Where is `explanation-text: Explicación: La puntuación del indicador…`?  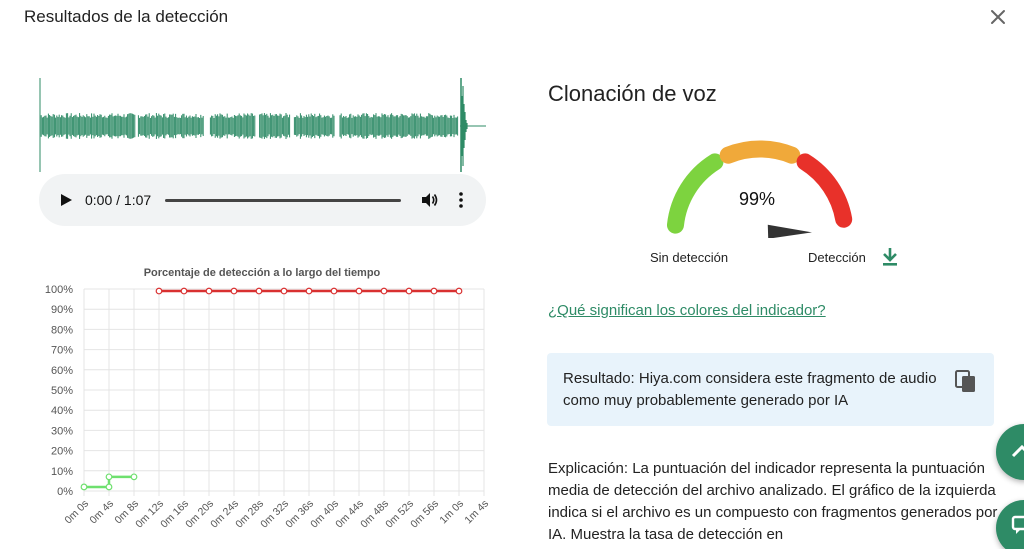
explanation-text: Explicación: La puntuación del indicador… is located at coordinates (773, 501).